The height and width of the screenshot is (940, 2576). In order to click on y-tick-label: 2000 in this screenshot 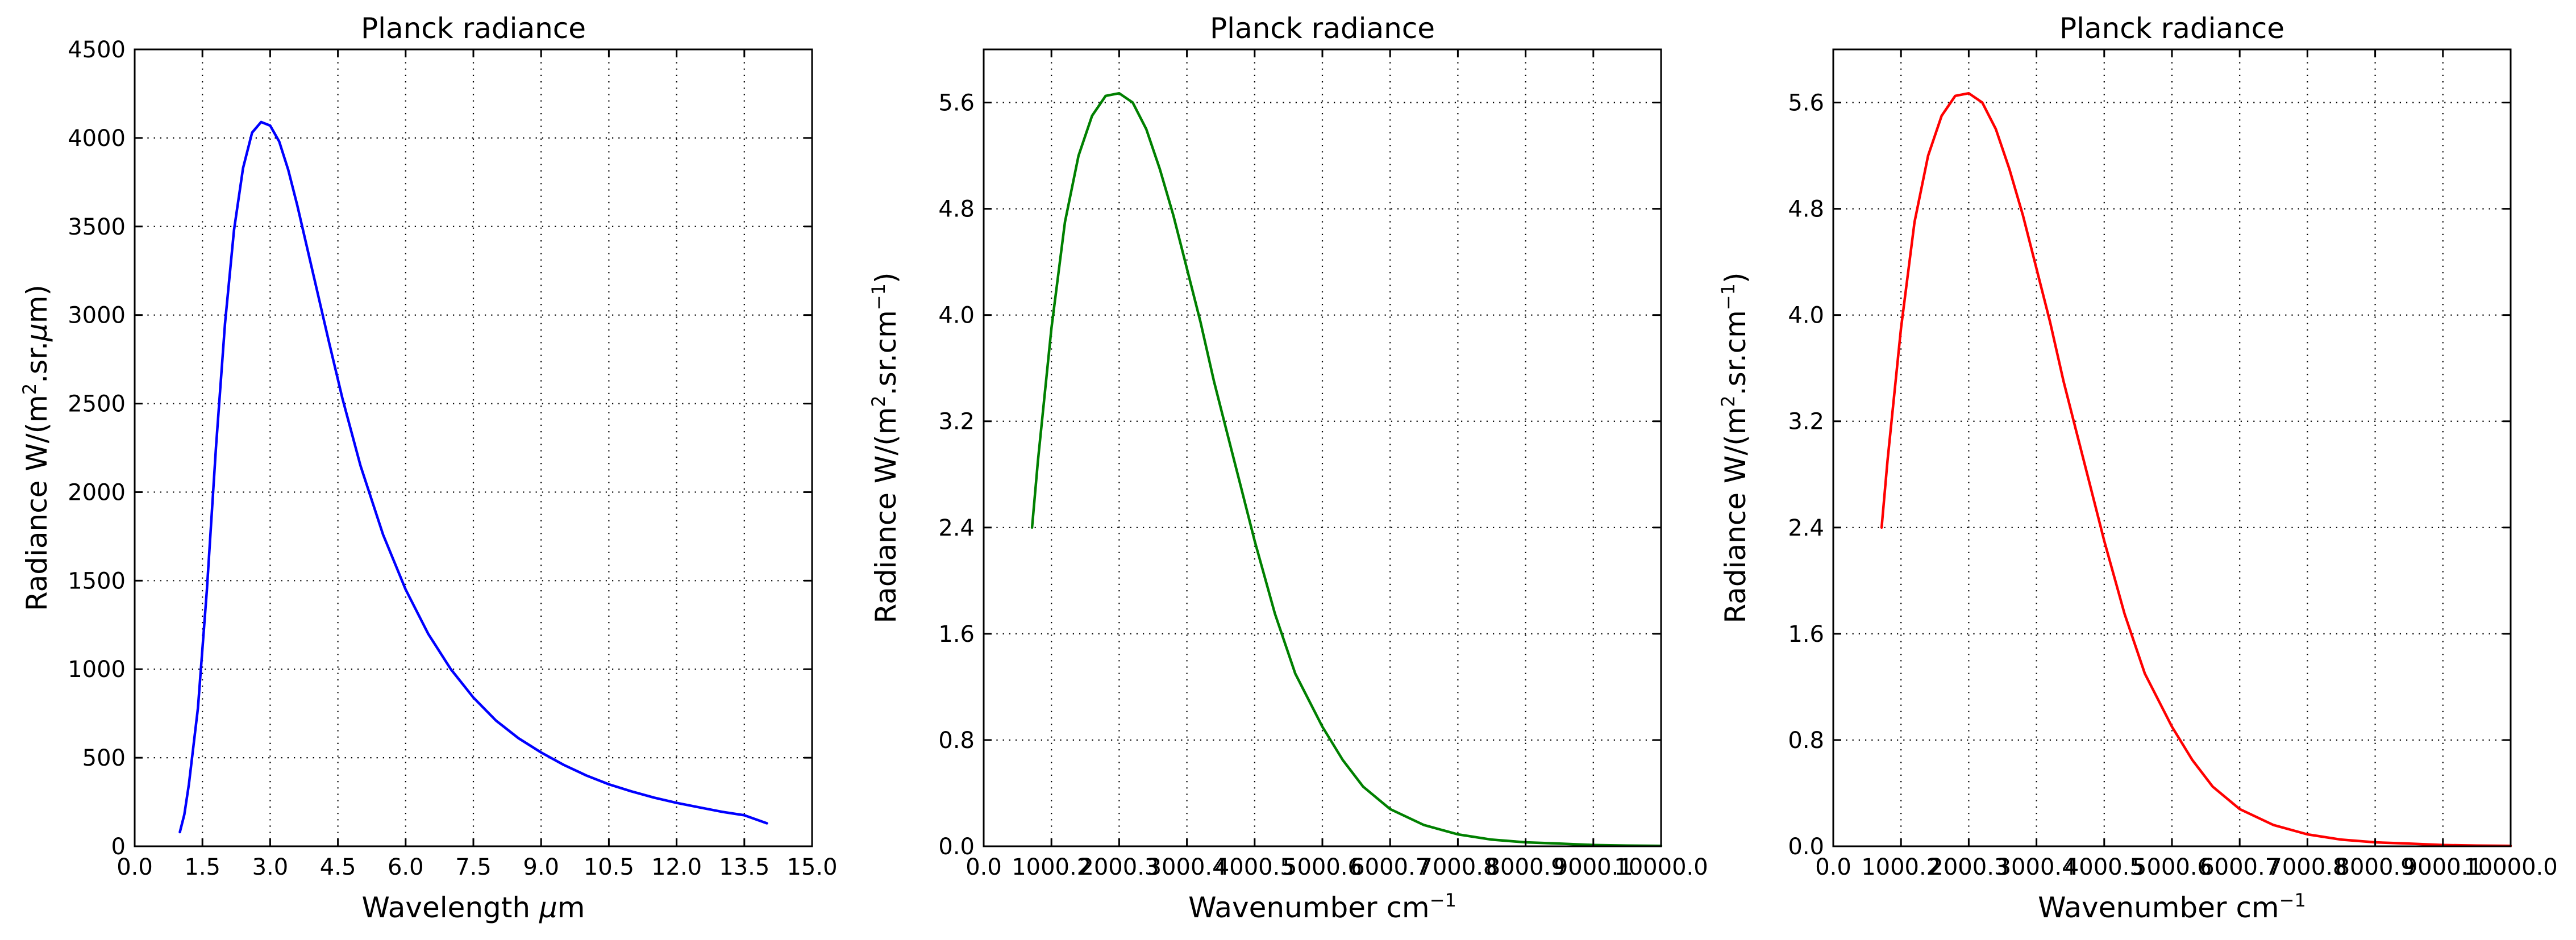, I will do `click(97, 492)`.